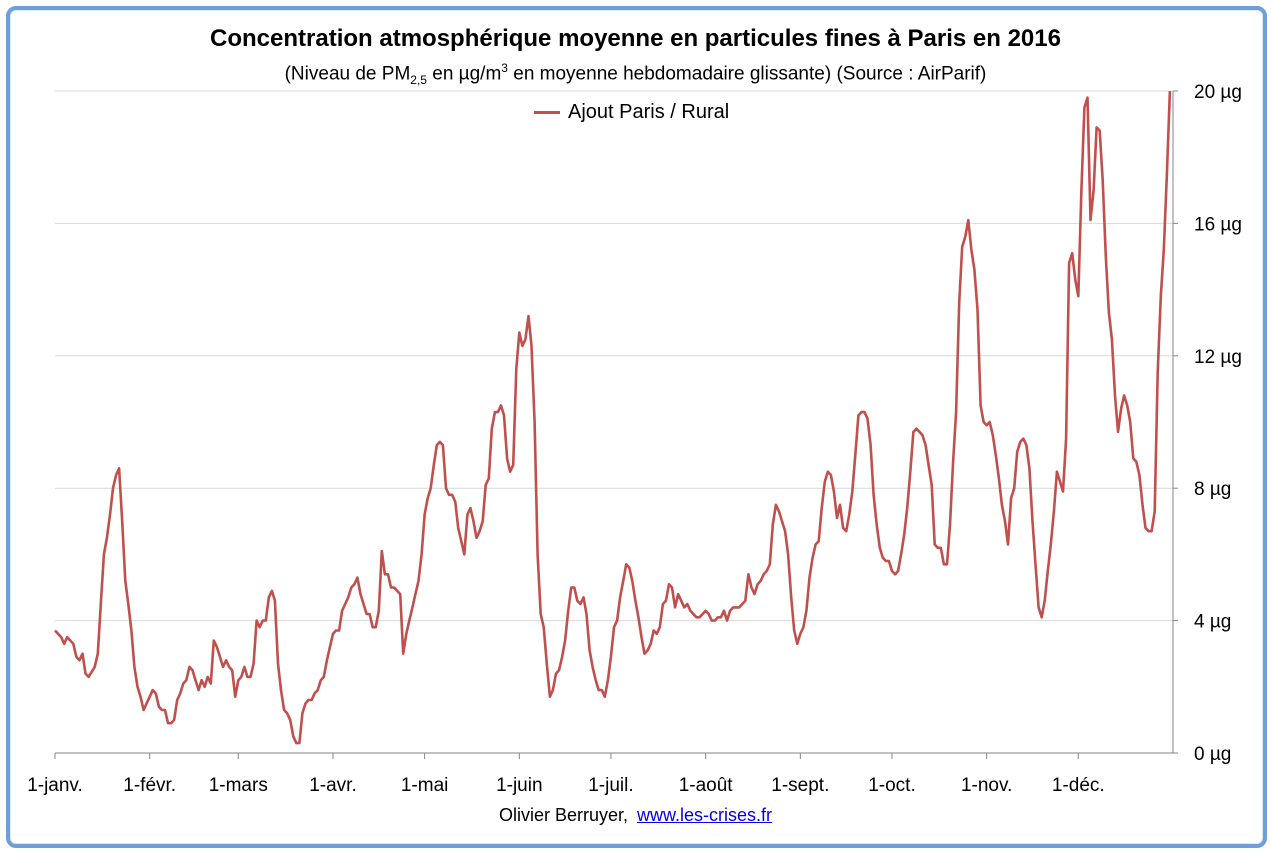 Image resolution: width=1271 pixels, height=852 pixels. What do you see at coordinates (1078, 785) in the screenshot?
I see `x-tick-label: 1-déc.` at bounding box center [1078, 785].